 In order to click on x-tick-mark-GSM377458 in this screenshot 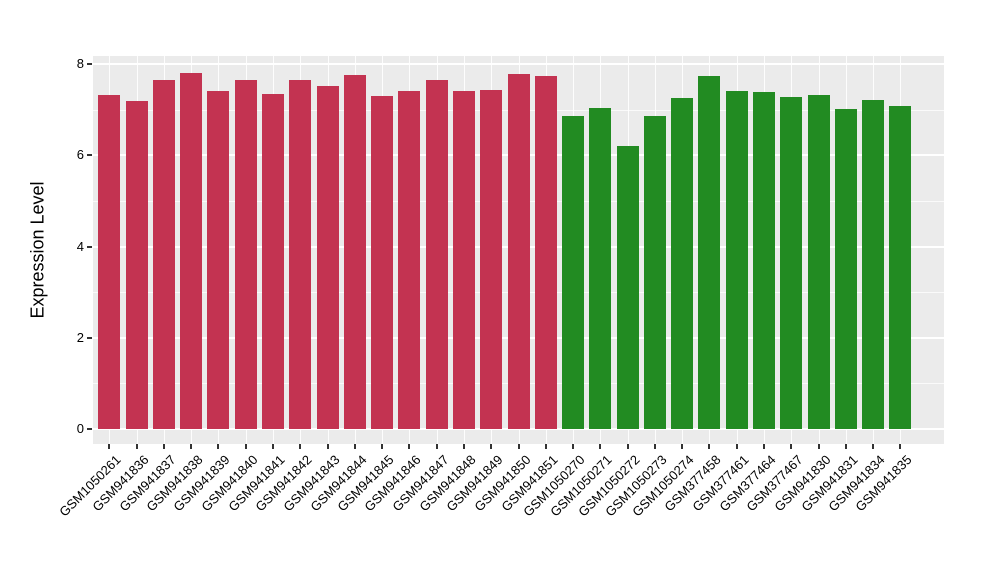, I will do `click(709, 446)`.